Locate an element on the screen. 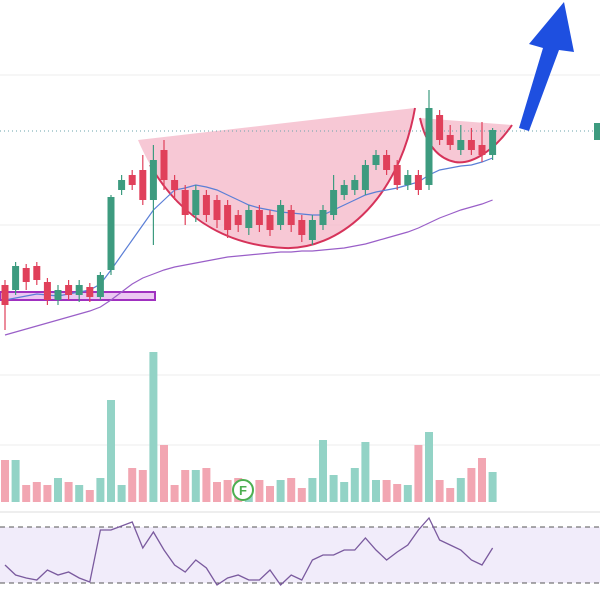  event-marker is located at coordinates (243, 490).